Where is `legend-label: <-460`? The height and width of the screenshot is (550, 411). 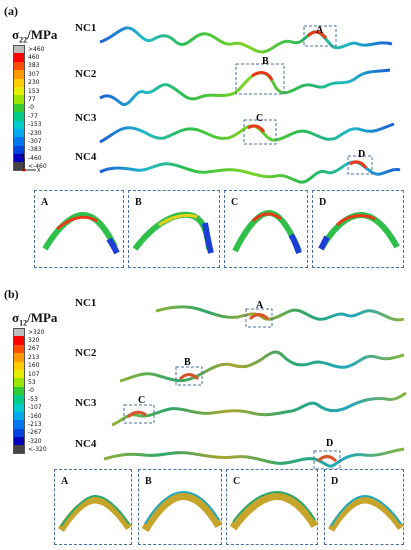 legend-label: <-460 is located at coordinates (37, 167).